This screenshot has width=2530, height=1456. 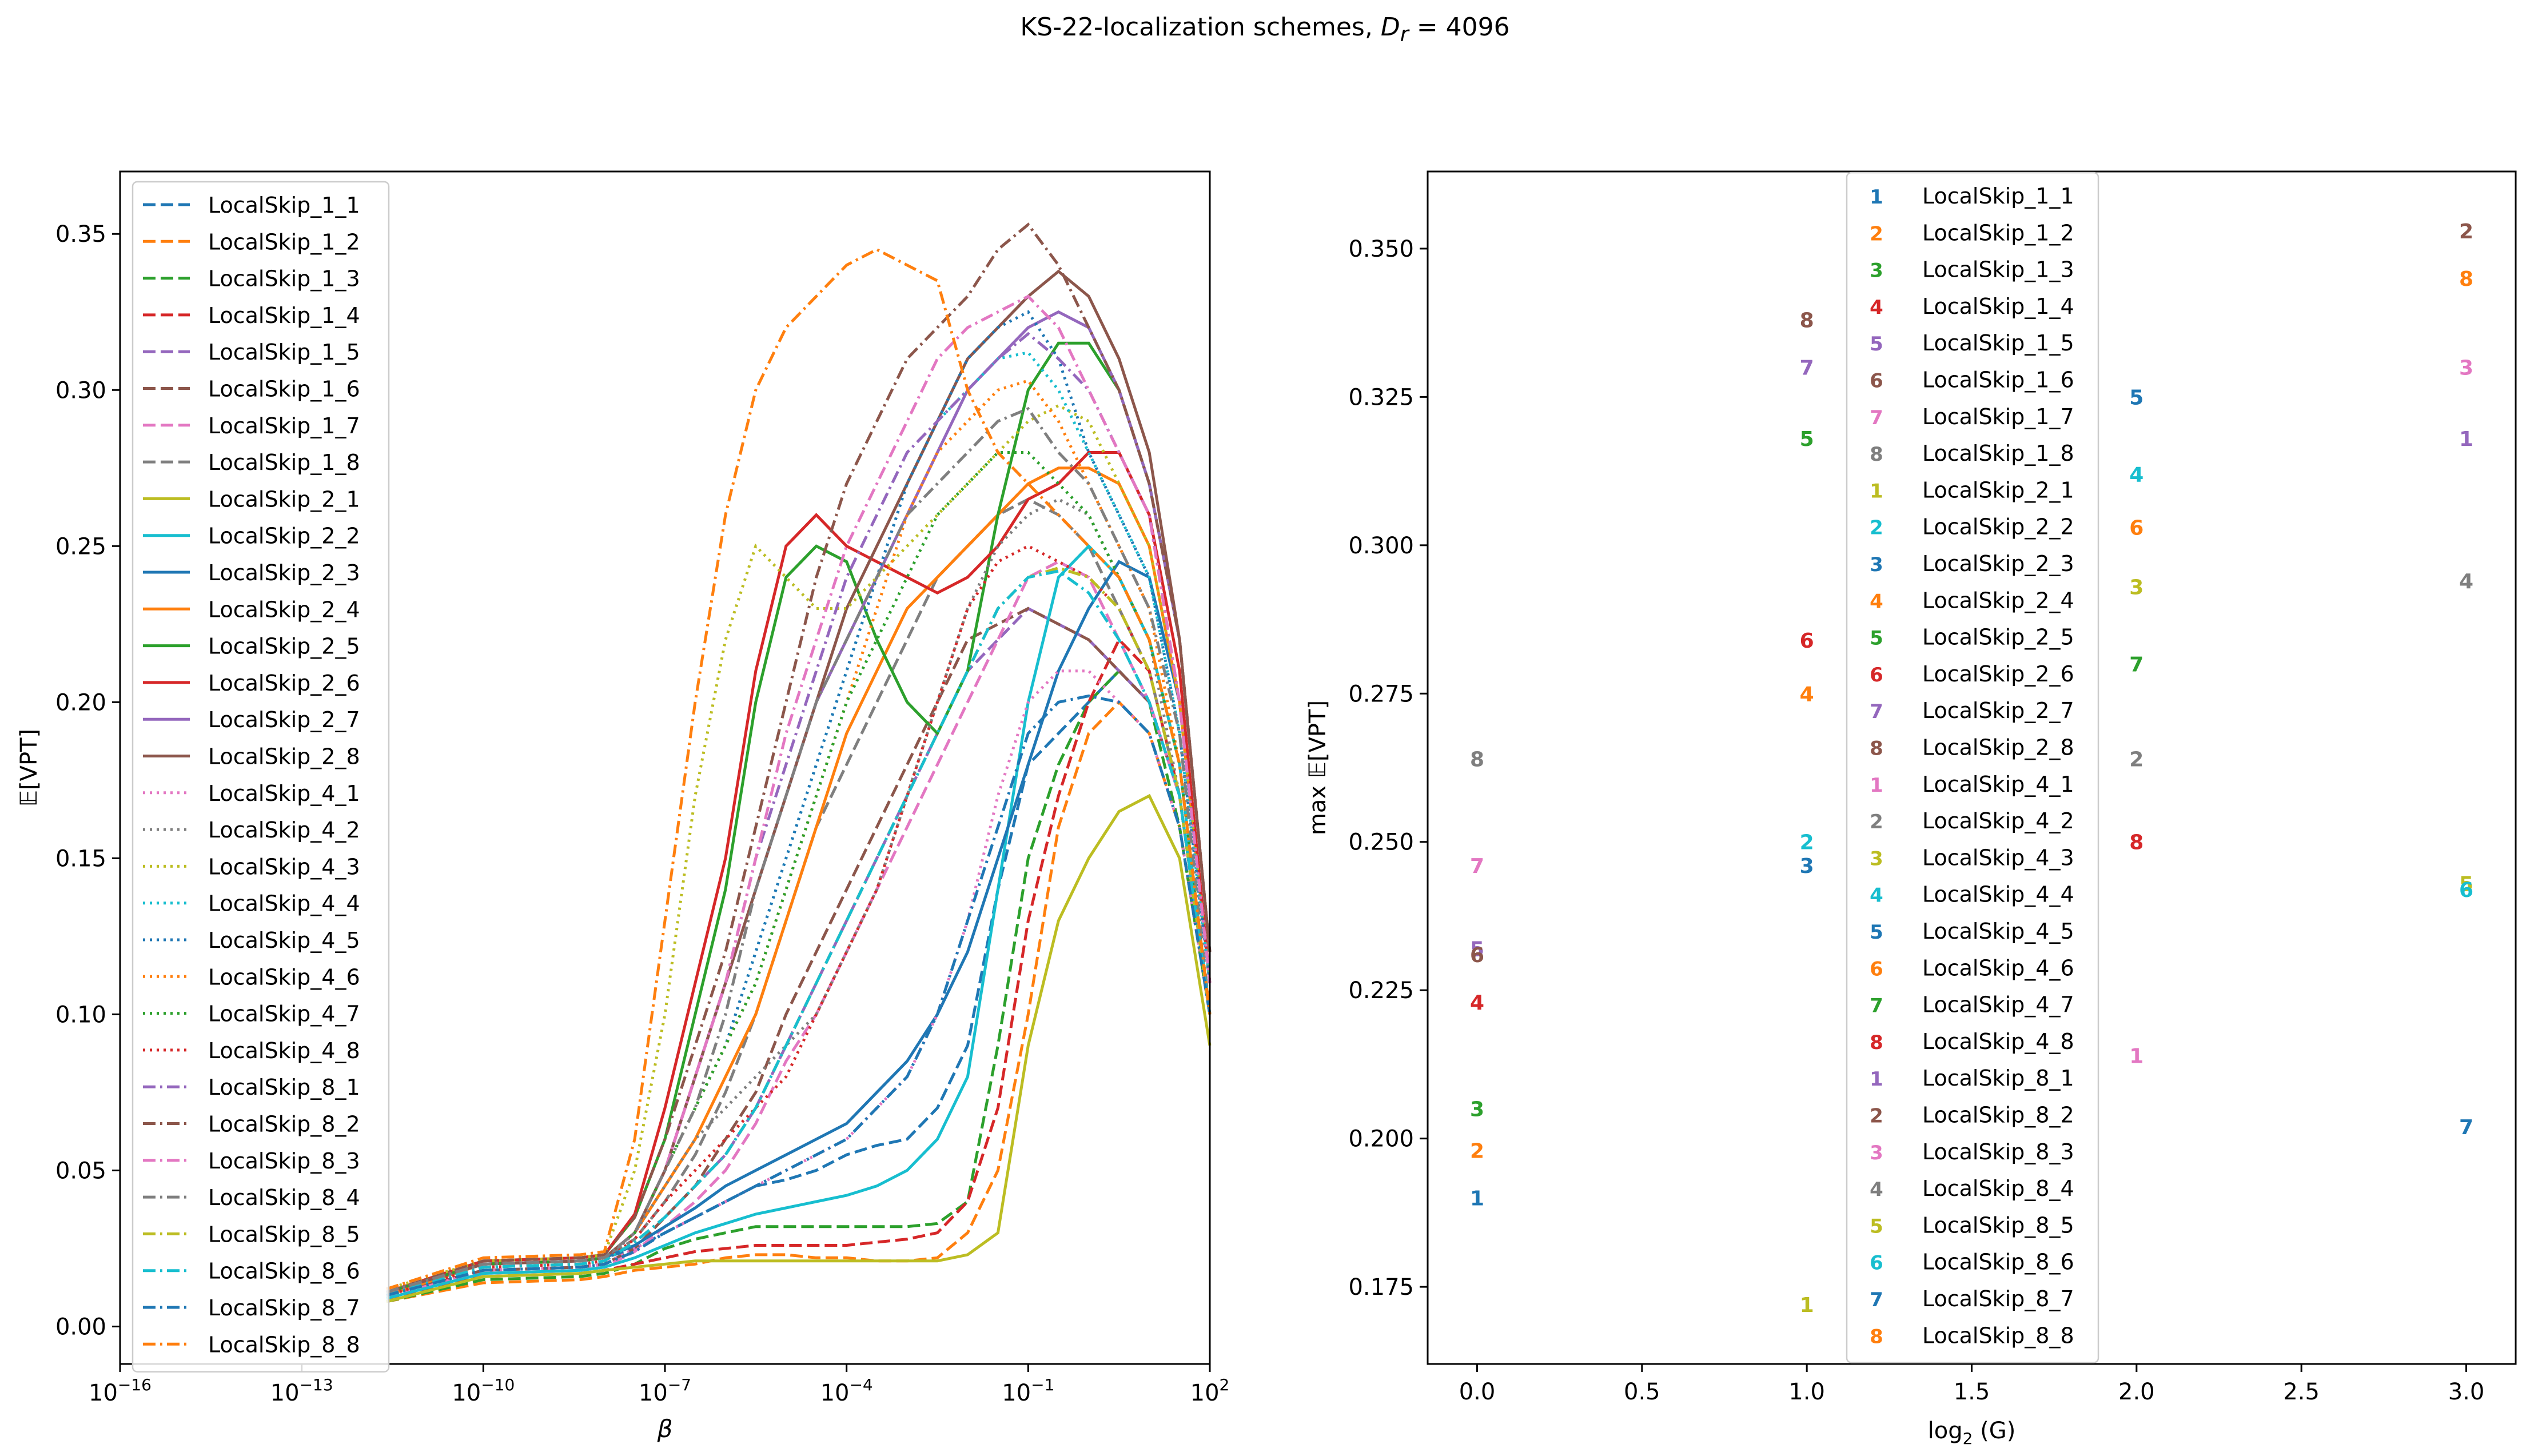 What do you see at coordinates (2136, 528) in the screenshot?
I see `scatter-point-LocalSkip_4_6: 6` at bounding box center [2136, 528].